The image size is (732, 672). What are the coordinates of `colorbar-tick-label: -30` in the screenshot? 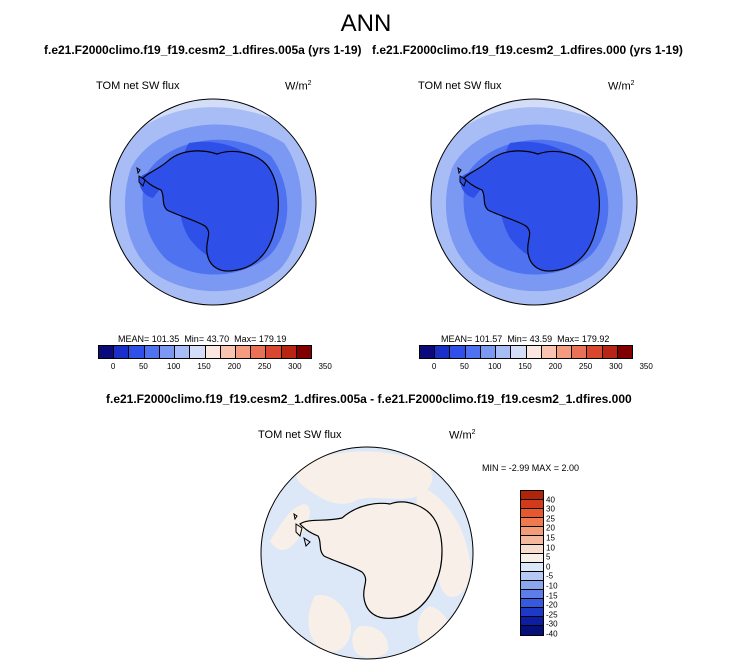 It's located at (552, 624).